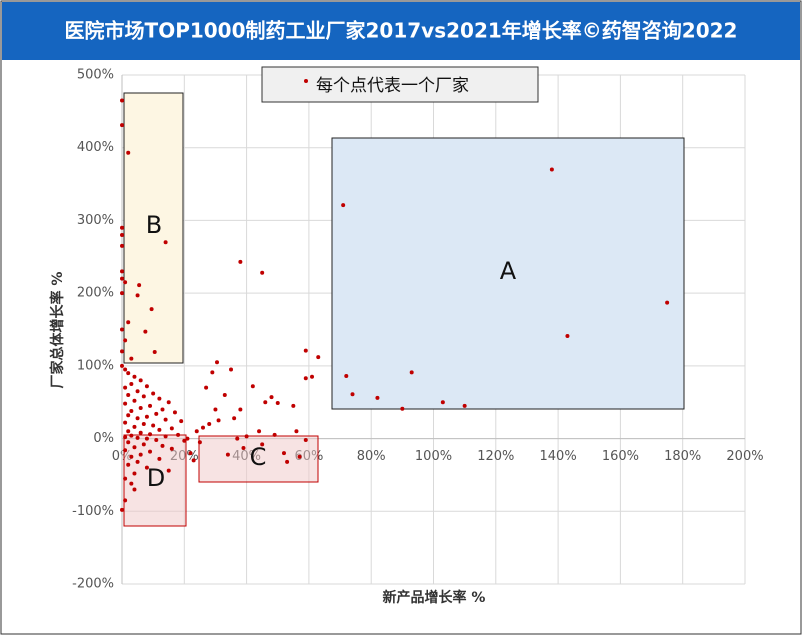 This screenshot has width=802, height=635. I want to click on x-tick-label: 80%, so click(371, 456).